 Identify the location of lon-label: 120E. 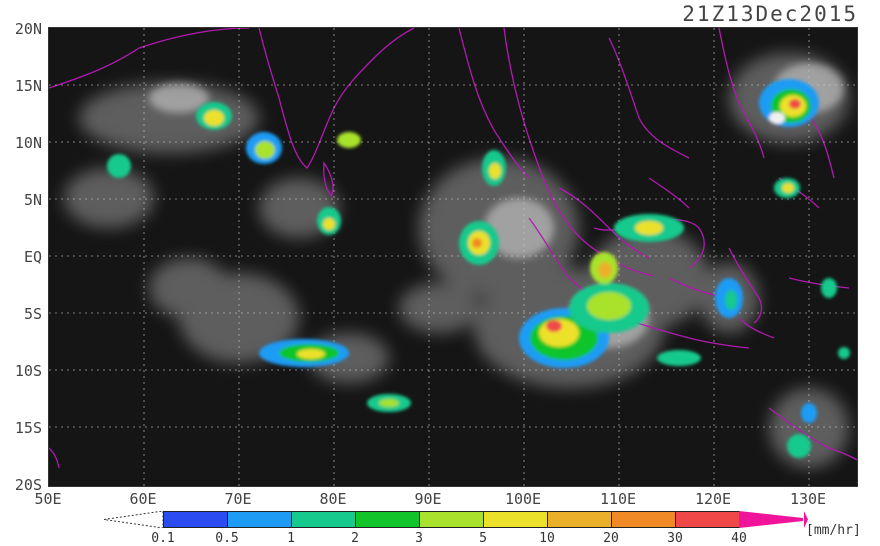
(713, 499).